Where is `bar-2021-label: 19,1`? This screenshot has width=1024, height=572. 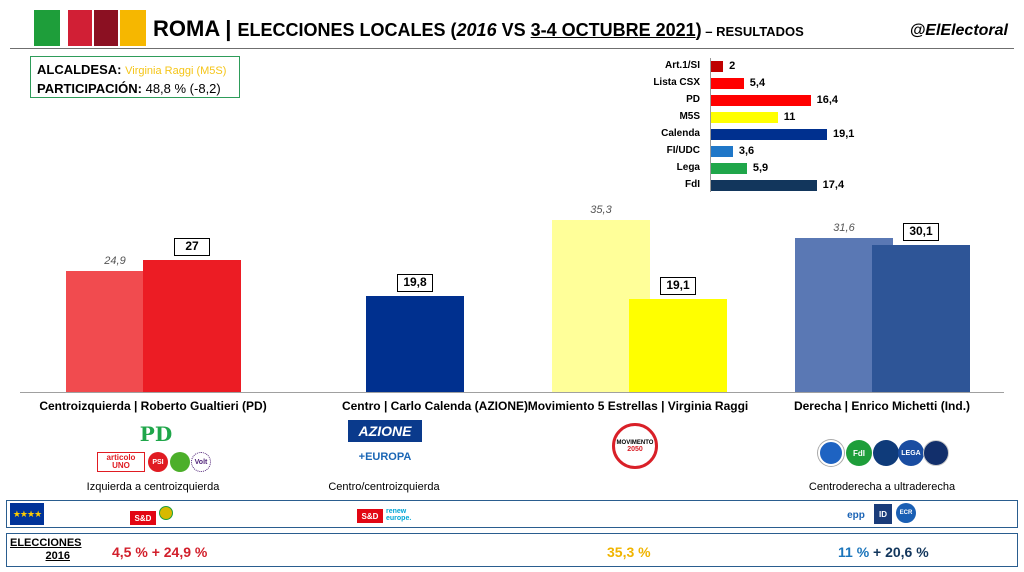 bar-2021-label: 19,1 is located at coordinates (678, 285).